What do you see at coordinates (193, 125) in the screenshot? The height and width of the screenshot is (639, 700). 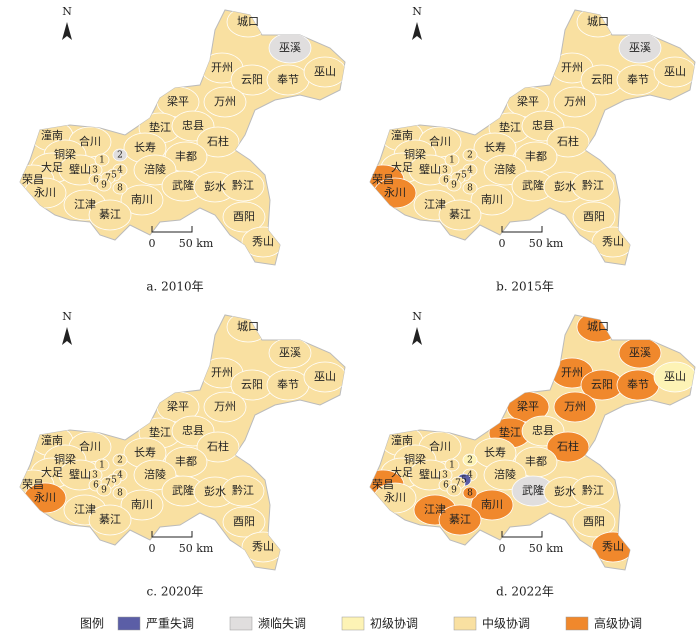 I see `district-label: 忠县` at bounding box center [193, 125].